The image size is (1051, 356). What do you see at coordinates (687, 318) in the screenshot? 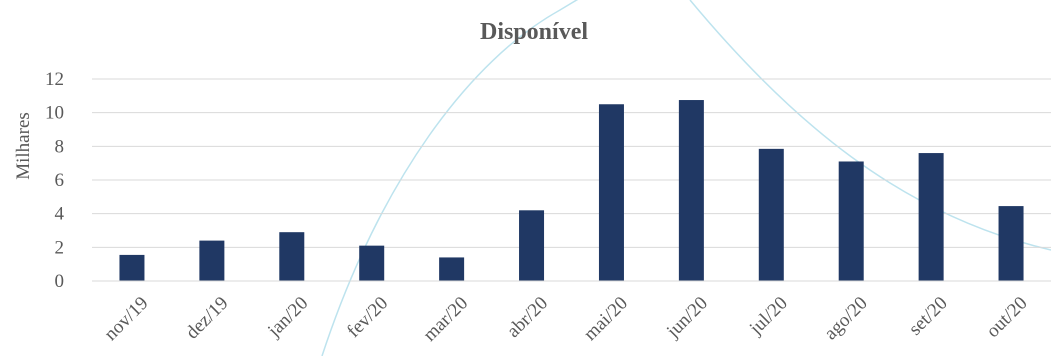
I see `x-tick-label: jun/20` at bounding box center [687, 318].